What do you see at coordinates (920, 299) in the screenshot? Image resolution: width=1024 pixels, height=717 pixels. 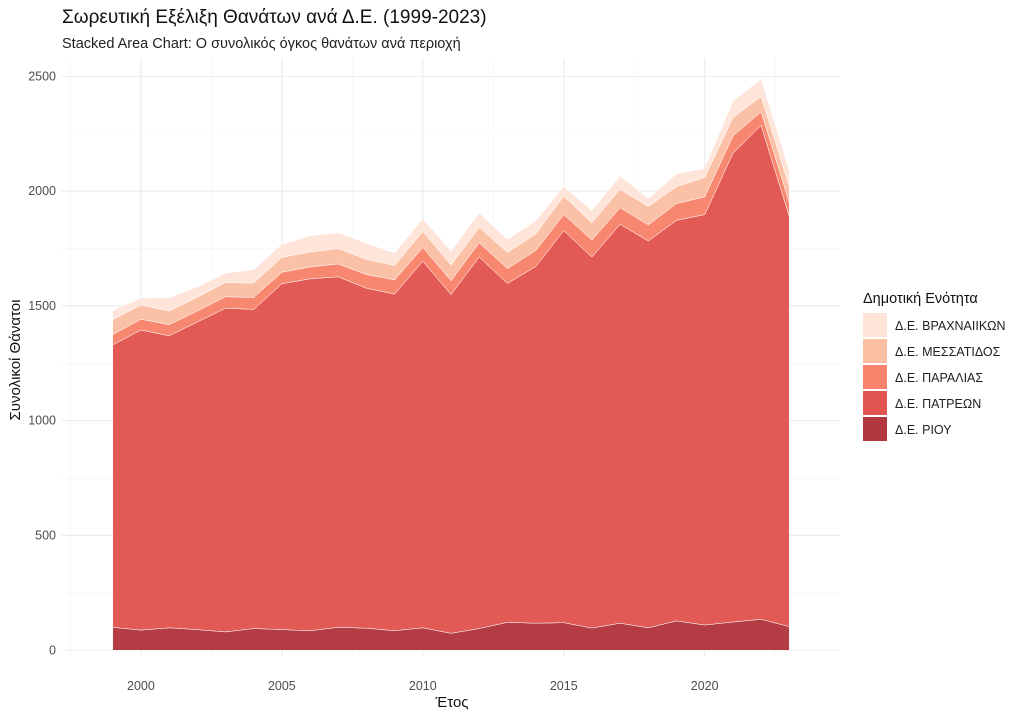 I see `legend-title: Δημοτική Ενότητα` at bounding box center [920, 299].